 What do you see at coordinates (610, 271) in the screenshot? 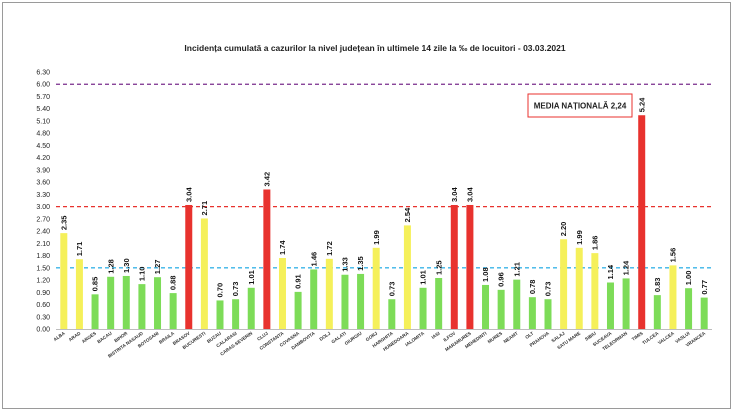
I see `data-label: 1.14` at bounding box center [610, 271].